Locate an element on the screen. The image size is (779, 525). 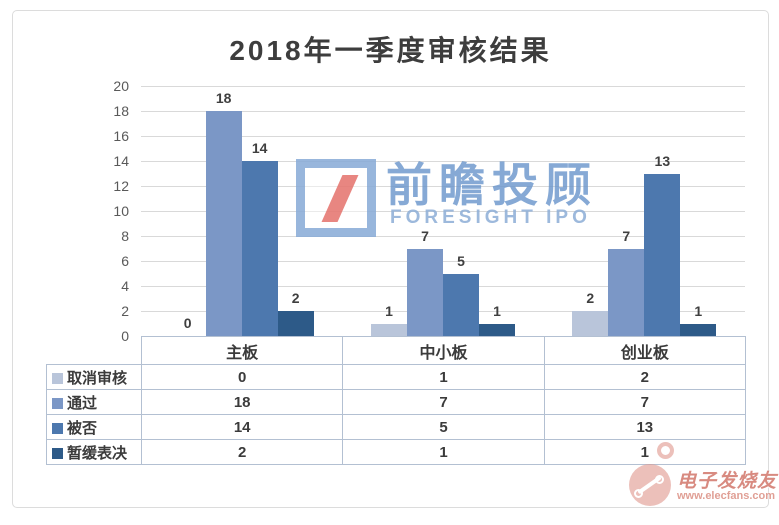
table-corner-spacer is located at coordinates (94, 351).